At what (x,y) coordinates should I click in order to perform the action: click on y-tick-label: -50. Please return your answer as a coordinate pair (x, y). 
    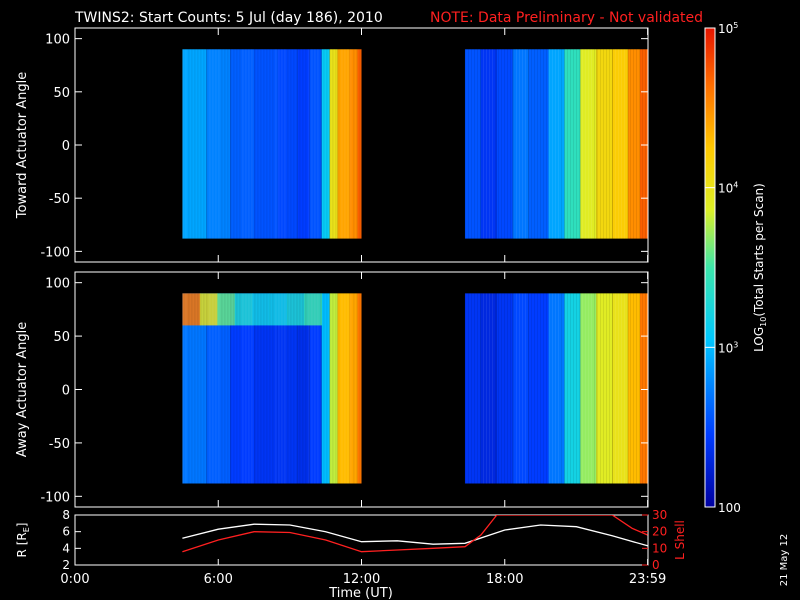
    Looking at the image, I should click on (59, 199).